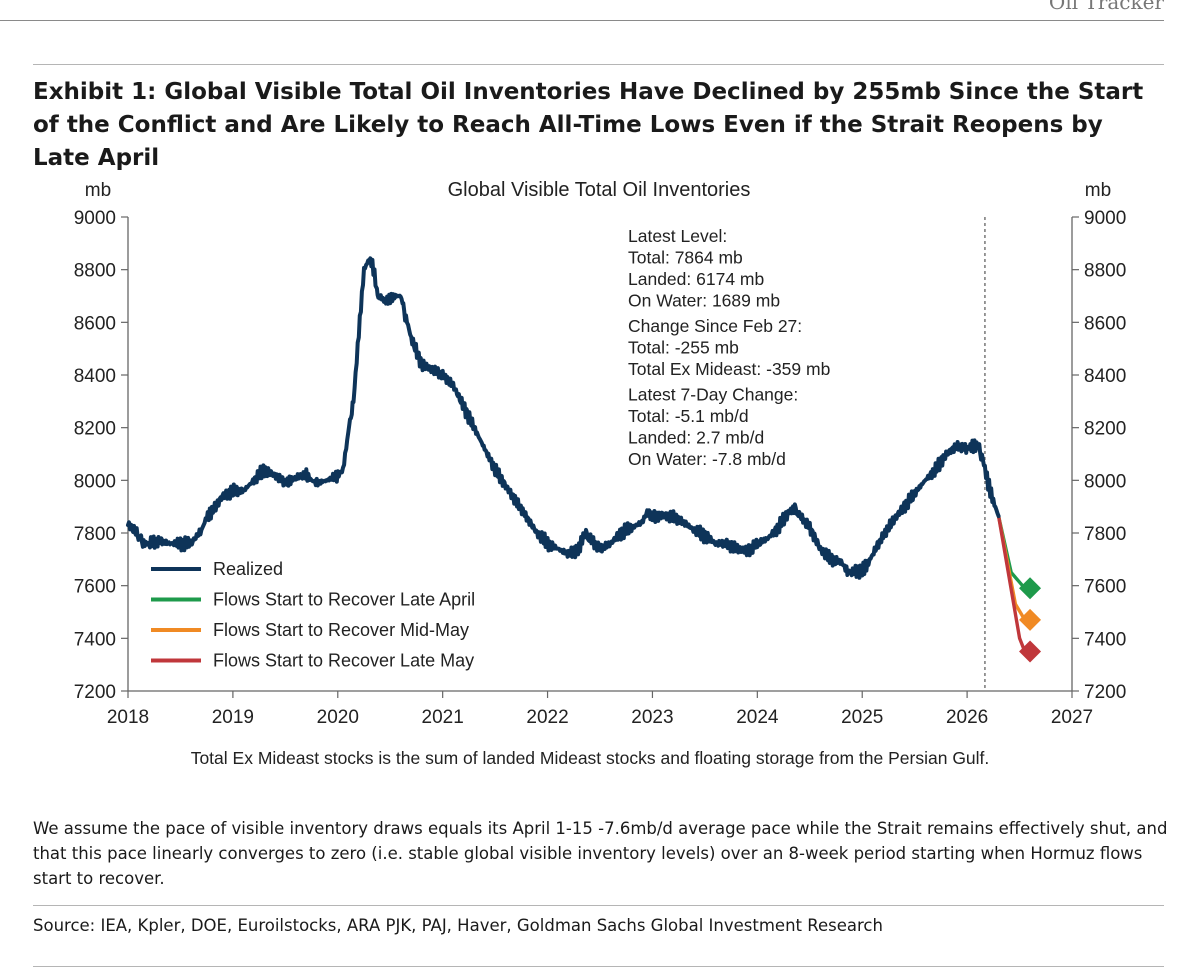  Describe the element at coordinates (1106, 7) in the screenshot. I see `header-tag: Oil Tracker` at that location.